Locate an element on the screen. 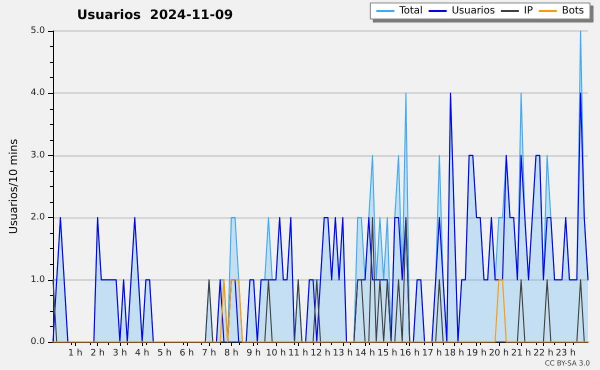 Image resolution: width=600 pixels, height=370 pixels. y-tick-label: 1.0 is located at coordinates (38, 279).